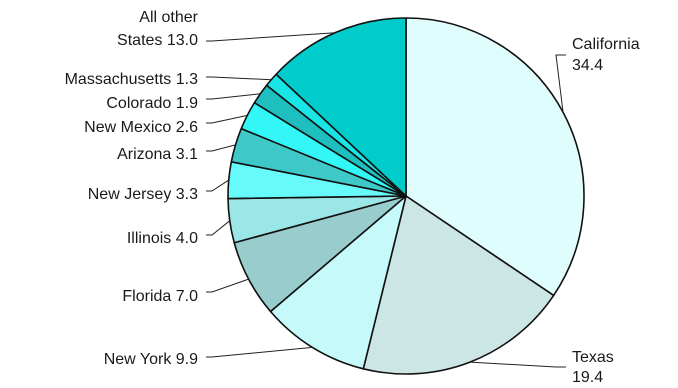  What do you see at coordinates (587, 65) in the screenshot?
I see `slice-label-line: 34.4` at bounding box center [587, 65].